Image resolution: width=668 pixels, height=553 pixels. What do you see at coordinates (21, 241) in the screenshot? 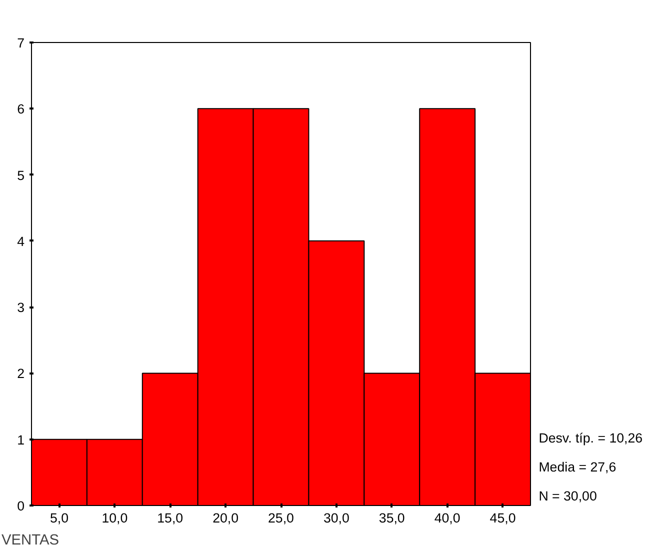
I see `y-tick-label: 4` at bounding box center [21, 241].